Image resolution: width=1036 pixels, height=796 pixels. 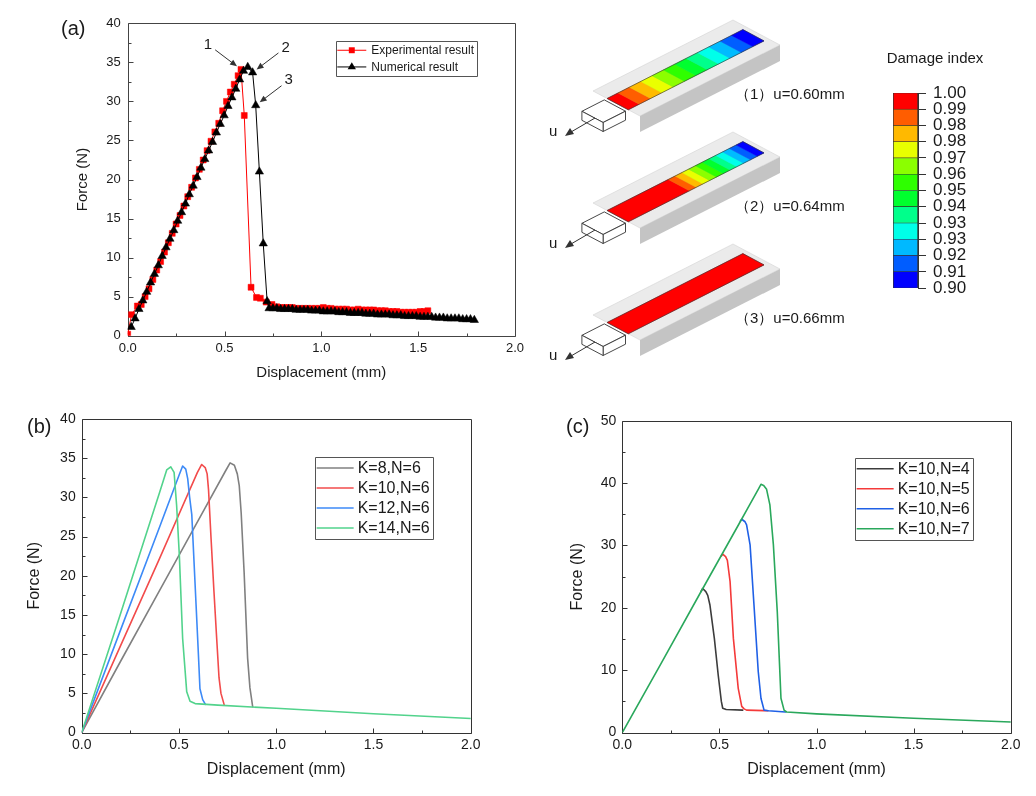 What do you see at coordinates (423, 50) in the screenshot?
I see `legend-label: Experimental result` at bounding box center [423, 50].